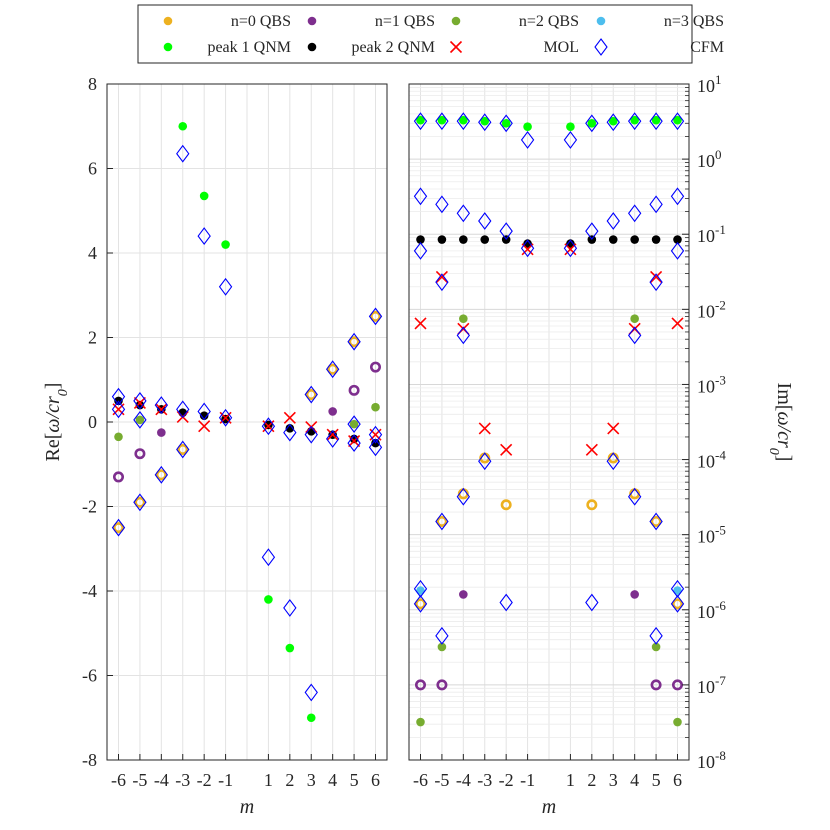 This screenshot has height=830, width=830. Describe the element at coordinates (591, 780) in the screenshot. I see `x-tick-label: 2` at that location.